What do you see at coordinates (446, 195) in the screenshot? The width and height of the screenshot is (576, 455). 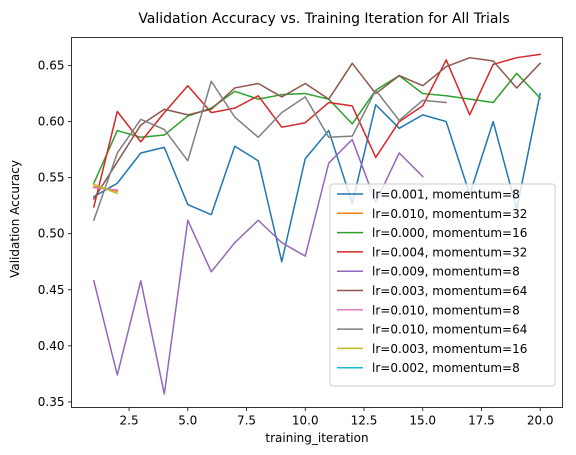 I see `legend-entry: lr=0.001, momentum=8` at bounding box center [446, 195].